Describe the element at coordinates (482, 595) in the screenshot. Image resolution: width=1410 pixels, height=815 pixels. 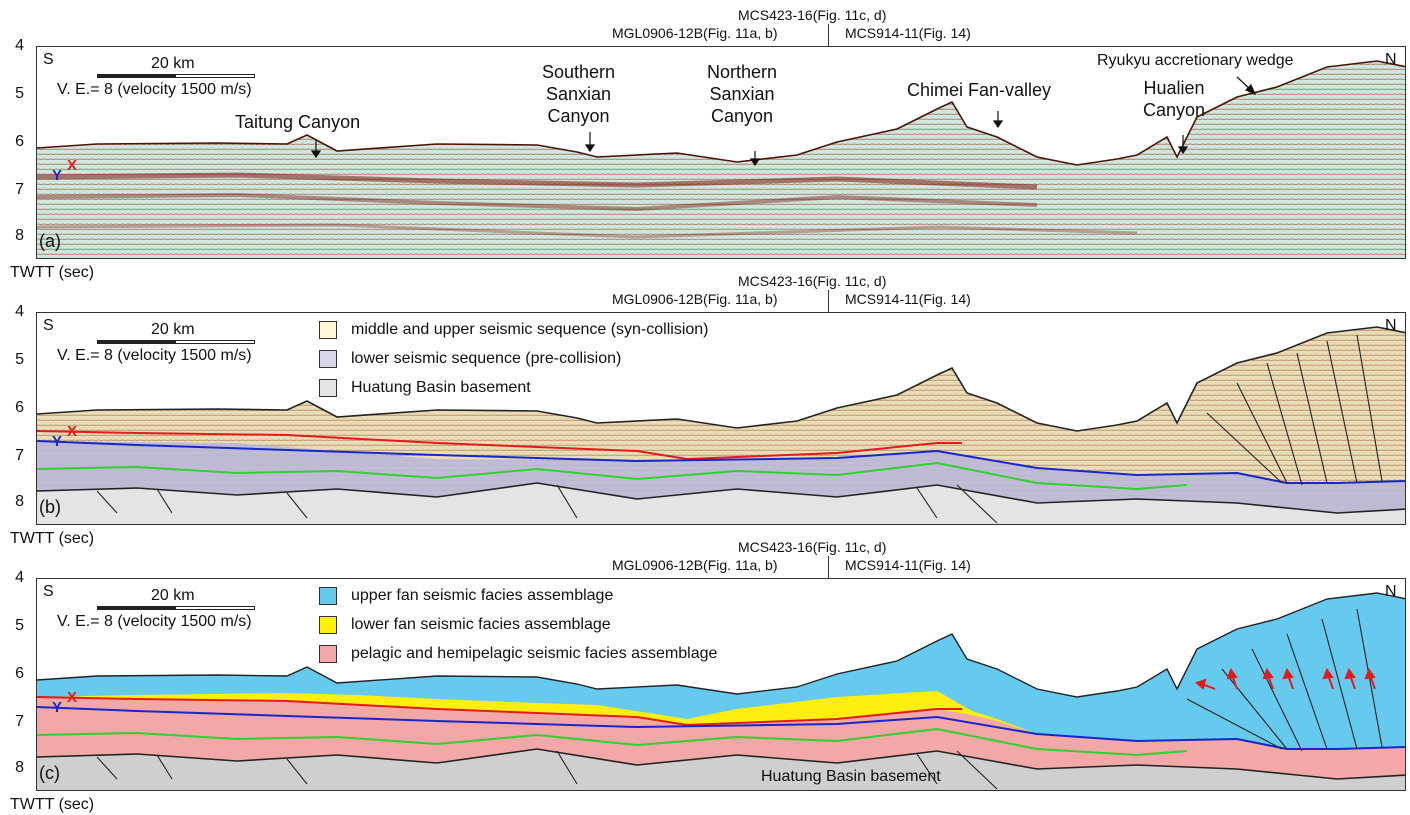
I see `legend-label: upper fan seismic facies assemblage` at that location.